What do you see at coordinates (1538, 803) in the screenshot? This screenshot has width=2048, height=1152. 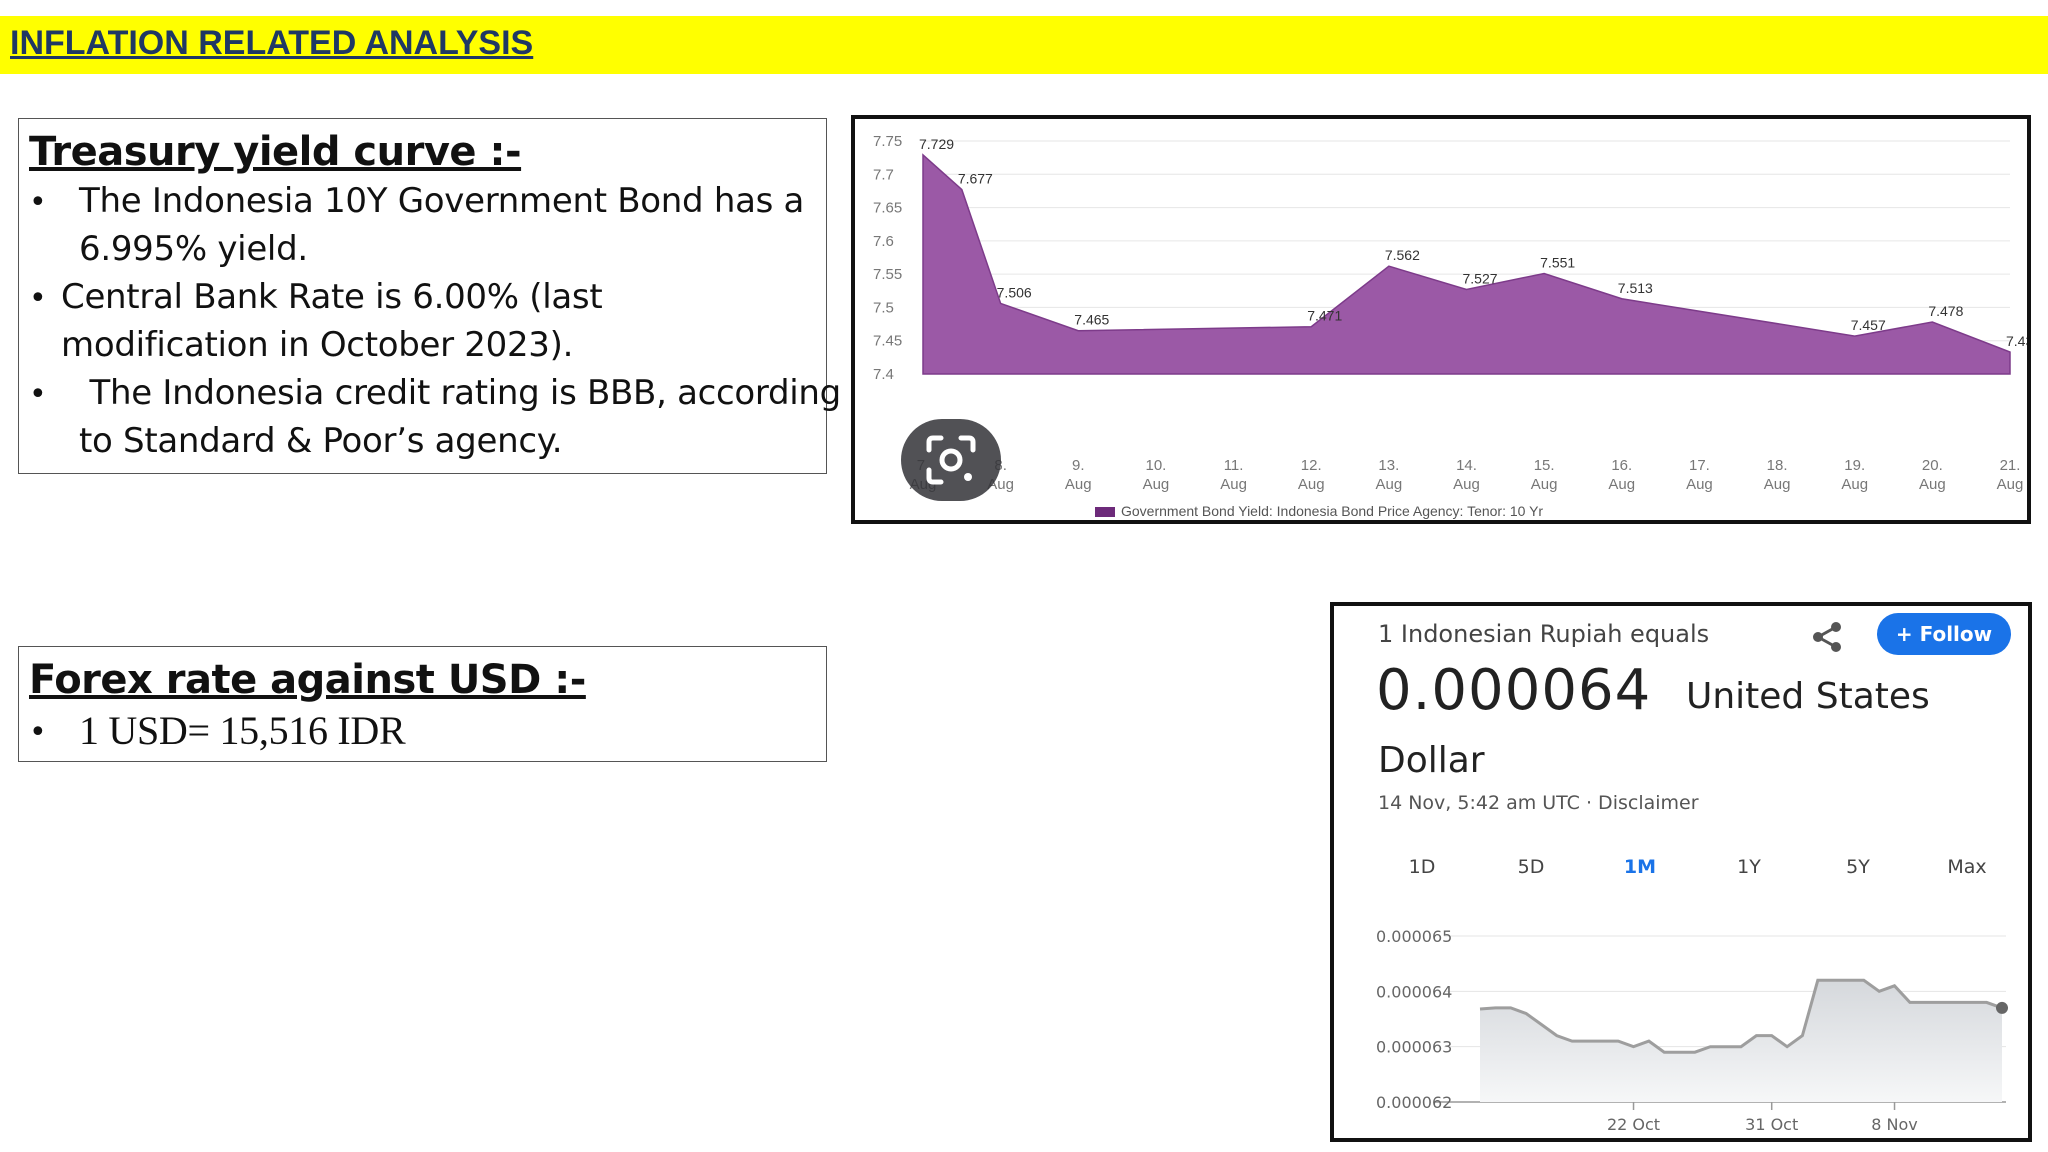 I see `fx-timestamp: 14 Nov, 5:42 am UTC · Disclaimer` at bounding box center [1538, 803].